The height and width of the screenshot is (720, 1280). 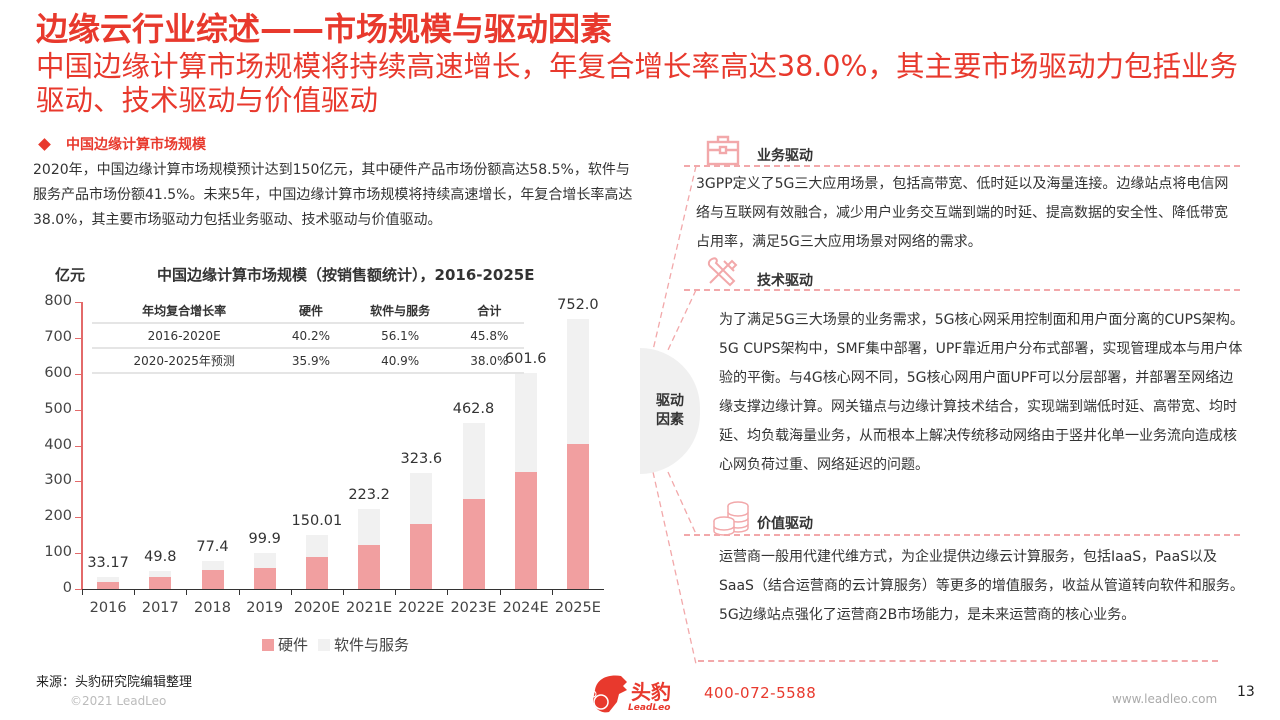 What do you see at coordinates (293, 645) in the screenshot?
I see `legend-label: 硬件` at bounding box center [293, 645].